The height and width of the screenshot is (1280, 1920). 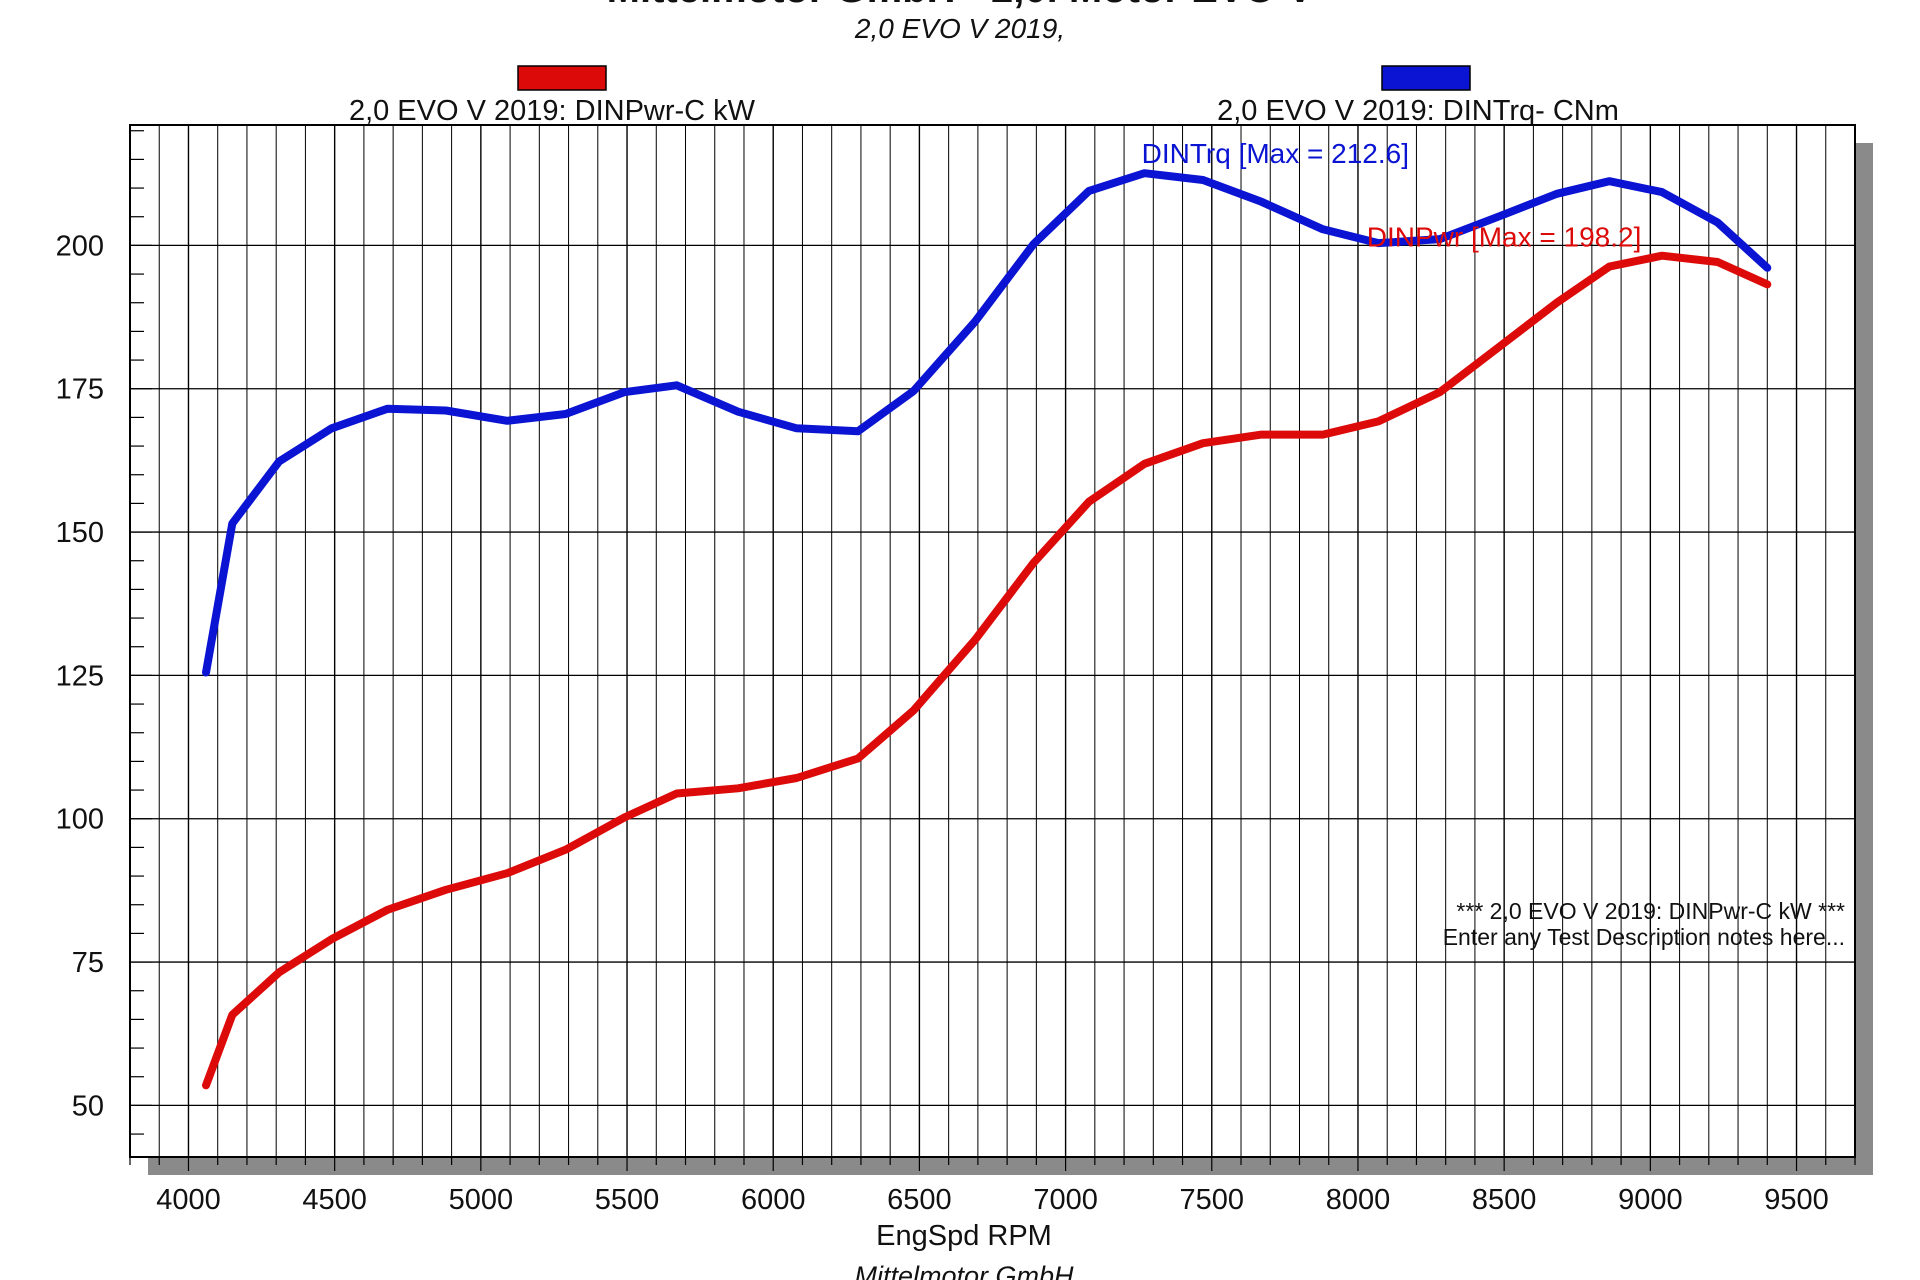 I want to click on chart-title: Mittelmotor GmbH - 2,0l Motor EVO V, so click(x=960, y=5).